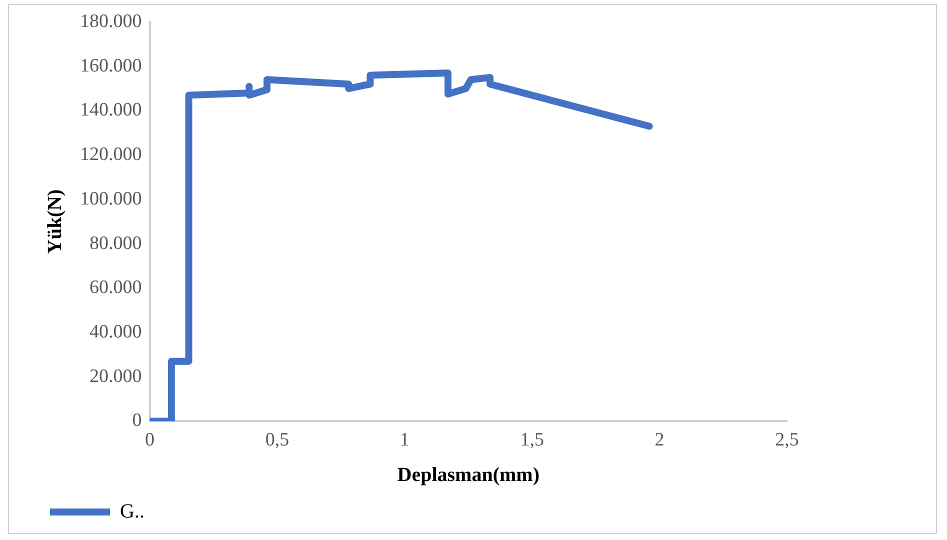 Image resolution: width=947 pixels, height=540 pixels. What do you see at coordinates (532, 440) in the screenshot?
I see `x-tick-label: 1,5` at bounding box center [532, 440].